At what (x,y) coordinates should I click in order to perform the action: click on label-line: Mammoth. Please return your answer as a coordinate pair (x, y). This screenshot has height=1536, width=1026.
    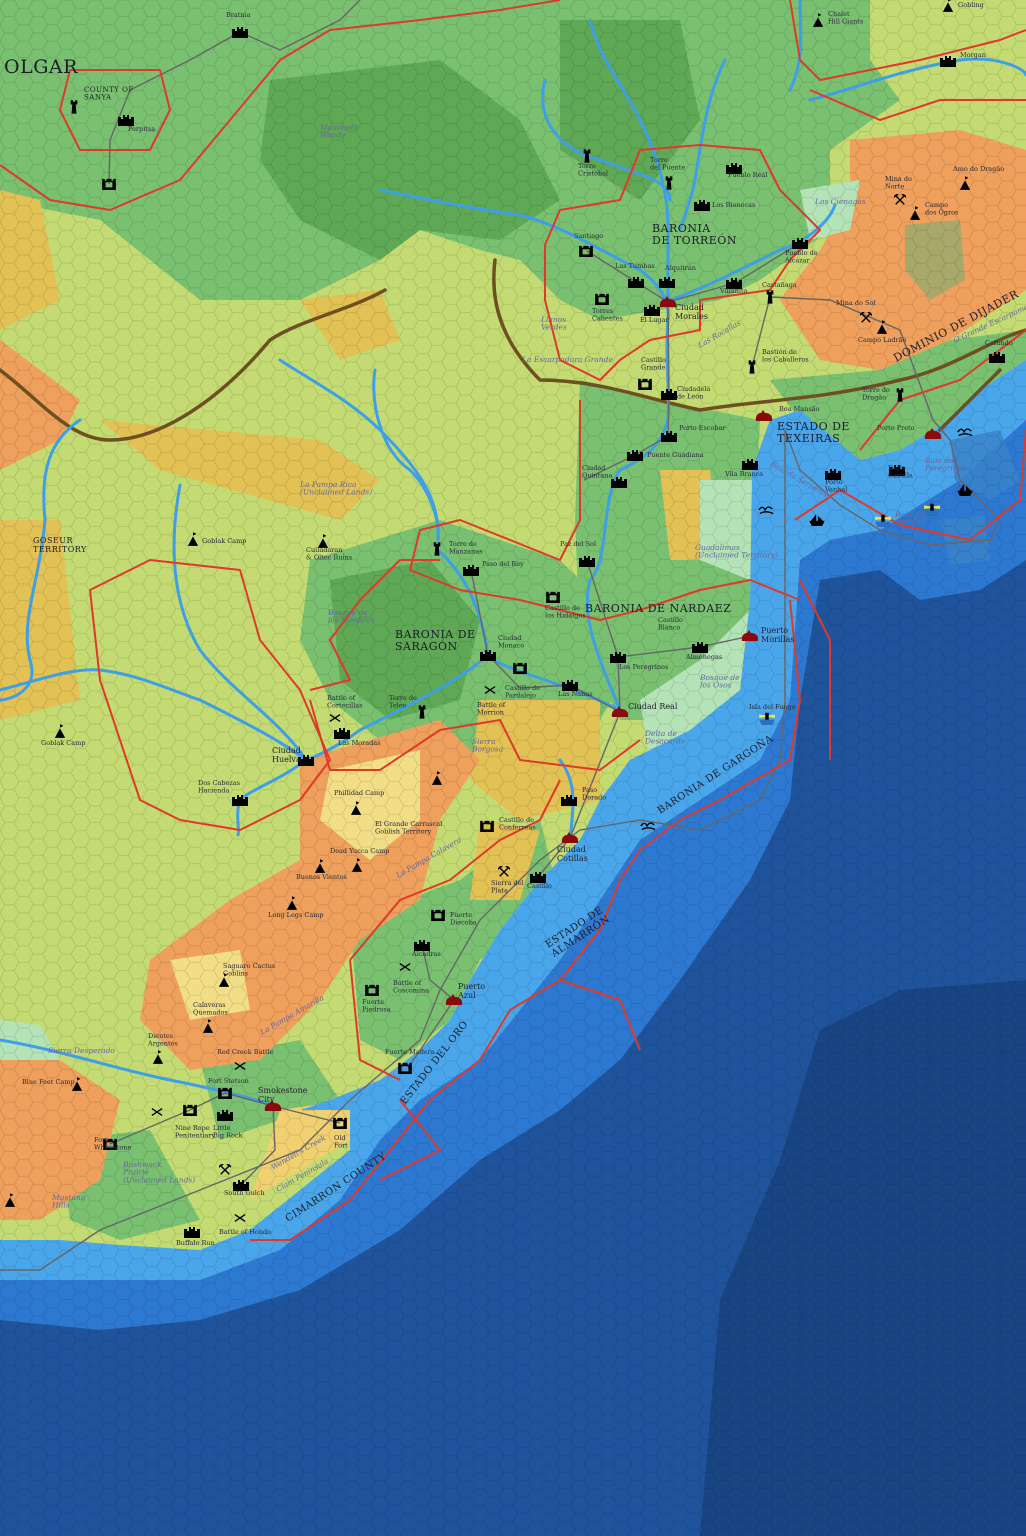
    Looking at the image, I should click on (339, 127).